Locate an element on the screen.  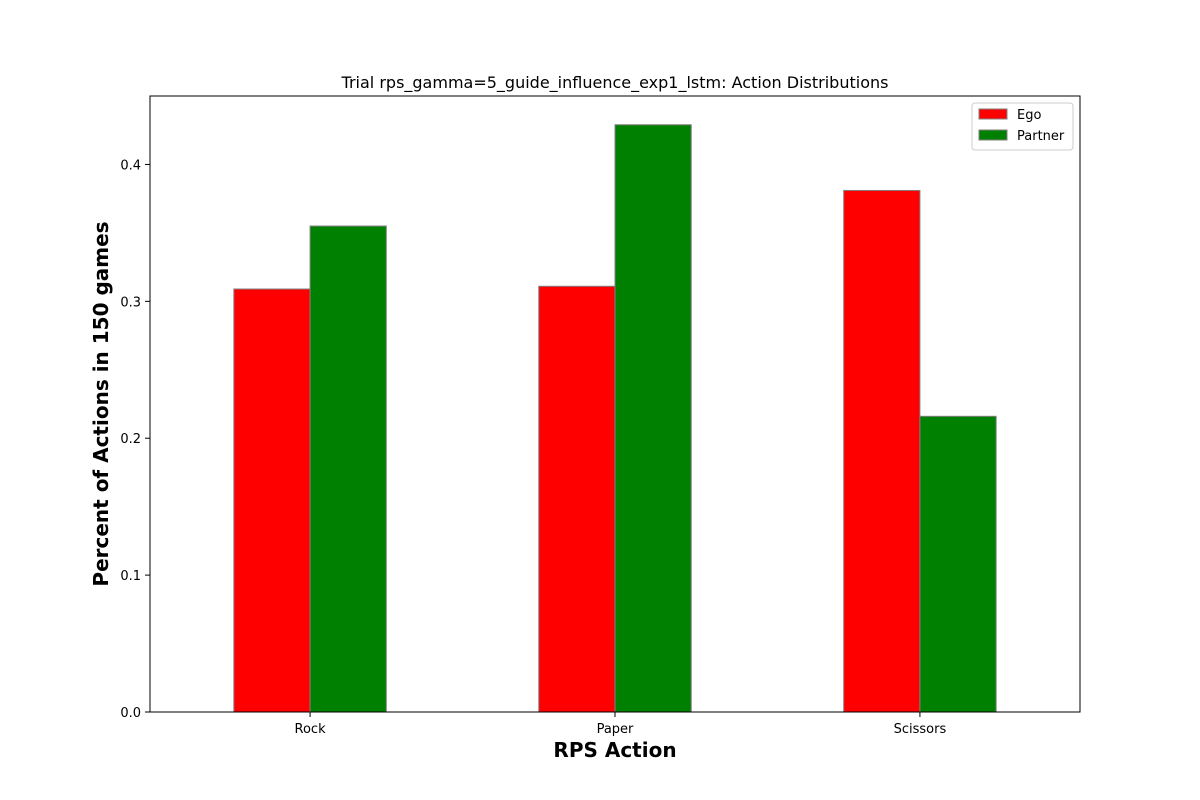
x-ticks-layer: Rock Paper Scissors is located at coordinates (621, 724).